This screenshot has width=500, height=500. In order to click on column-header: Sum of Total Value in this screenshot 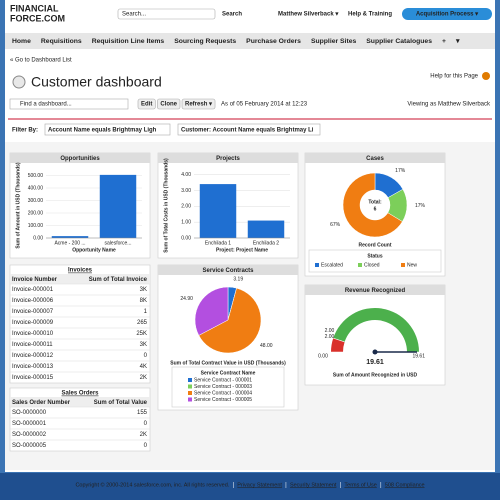, I will do `click(121, 403)`.